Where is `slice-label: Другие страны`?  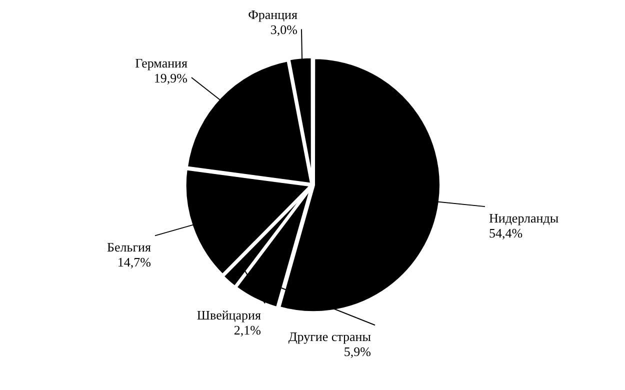
slice-label: Другие страны is located at coordinates (330, 336).